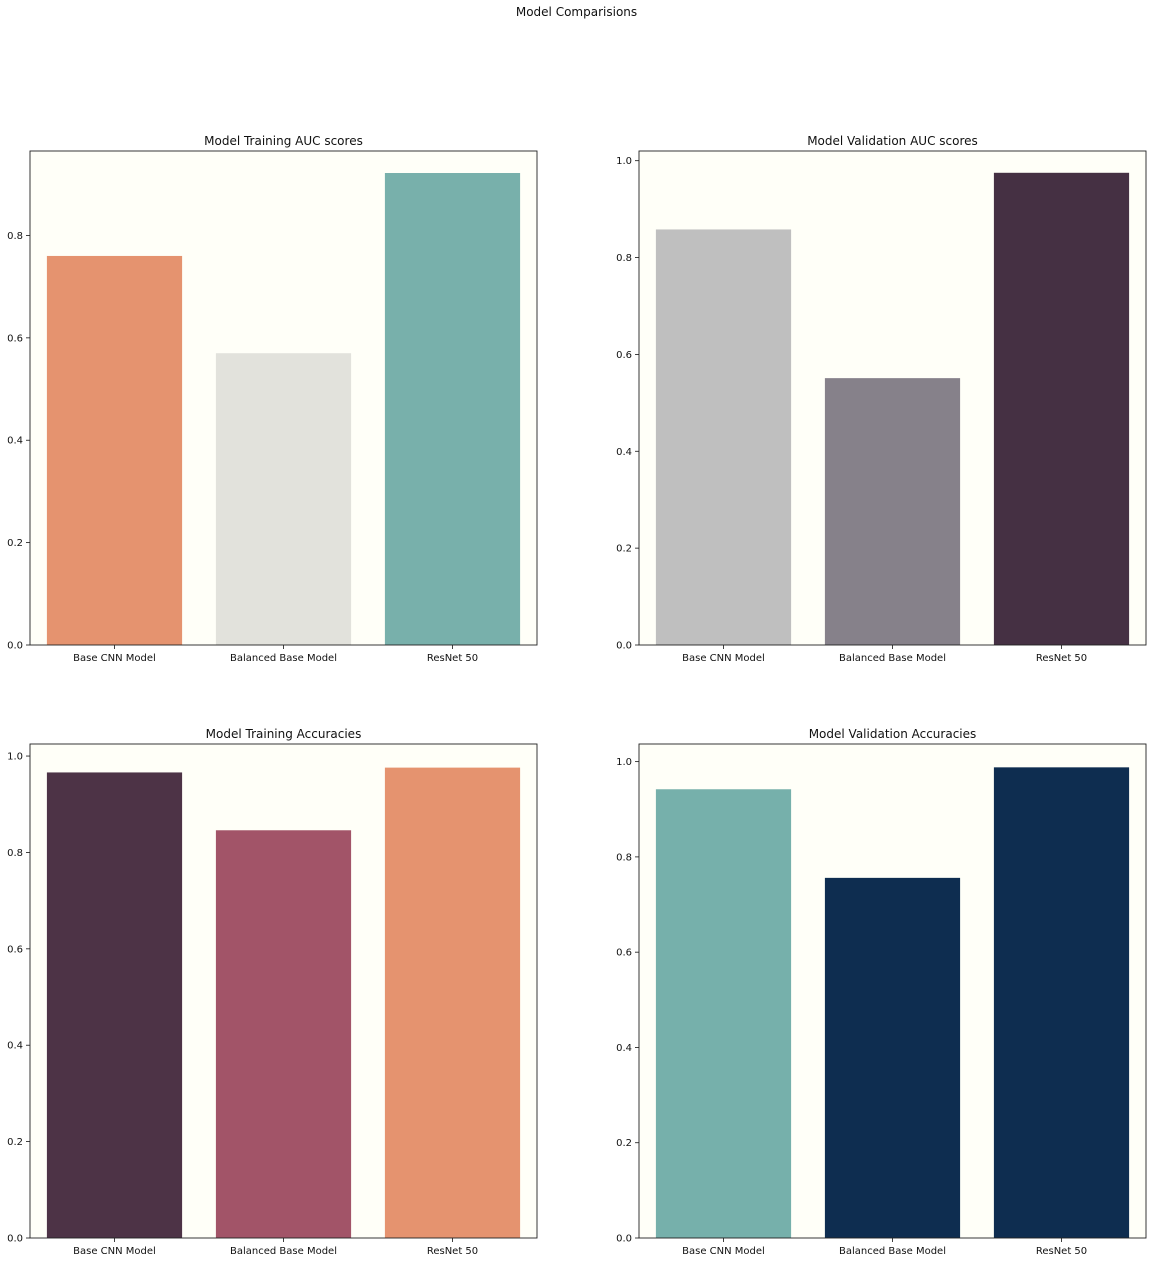 Image resolution: width=1153 pixels, height=1262 pixels. Describe the element at coordinates (284, 734) in the screenshot. I see `chart-title: Model Training Accuracies` at that location.